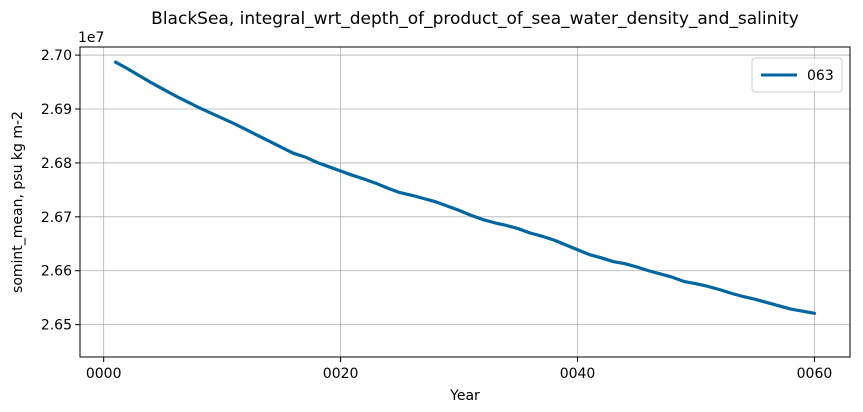 This screenshot has height=412, width=863. I want to click on y-tick-label: 2.66, so click(56, 272).